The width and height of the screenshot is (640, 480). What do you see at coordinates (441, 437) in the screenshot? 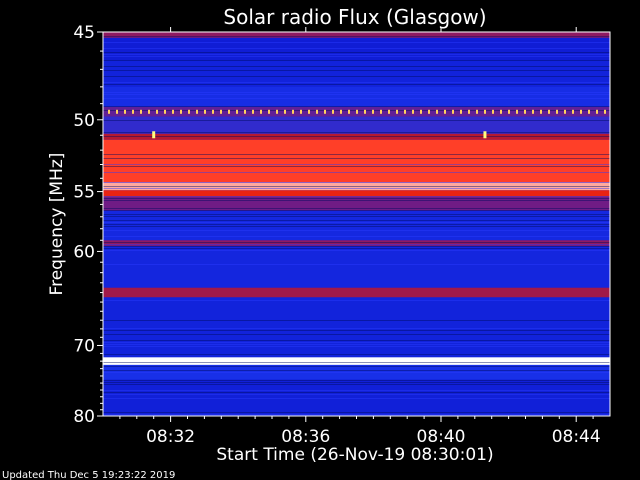
I see `x-tick-label: 08:40` at bounding box center [441, 437].